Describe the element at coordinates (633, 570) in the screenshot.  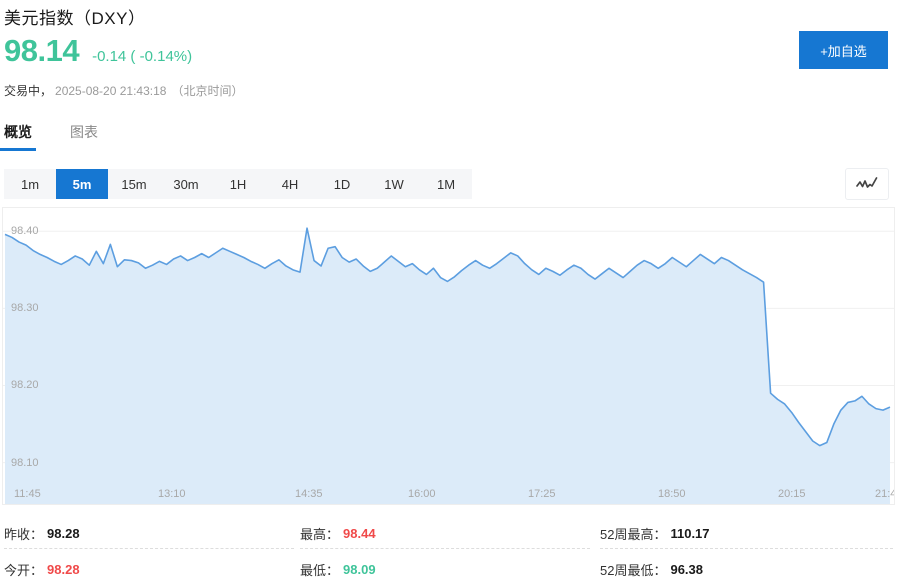
I see `stat-label: 52周最低：` at that location.